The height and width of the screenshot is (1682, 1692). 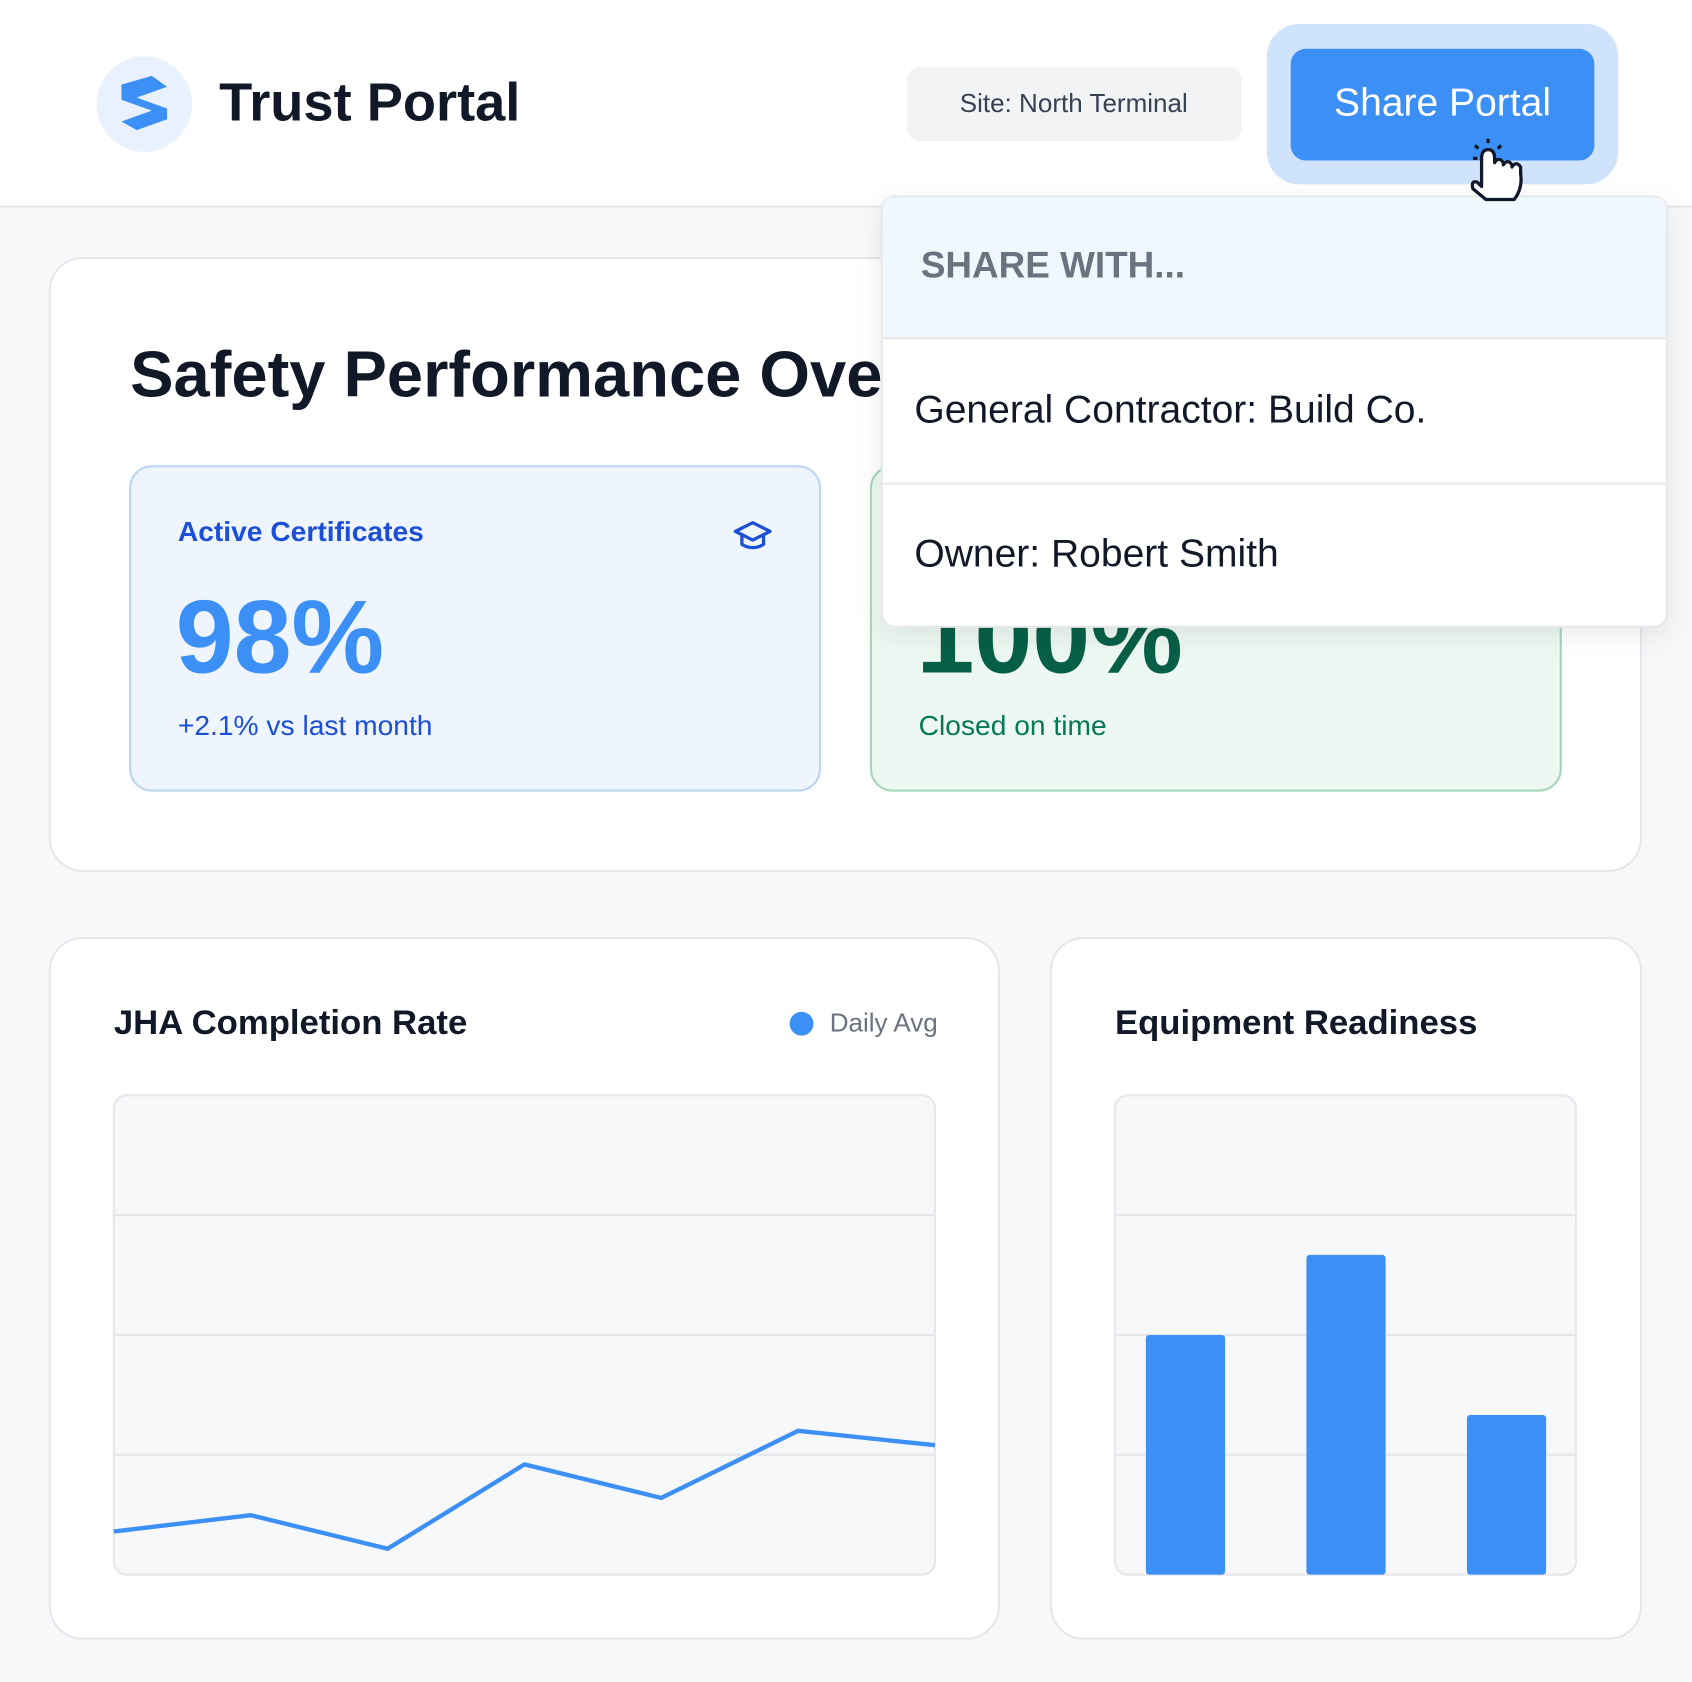 I want to click on legend-dot, so click(x=801, y=1023).